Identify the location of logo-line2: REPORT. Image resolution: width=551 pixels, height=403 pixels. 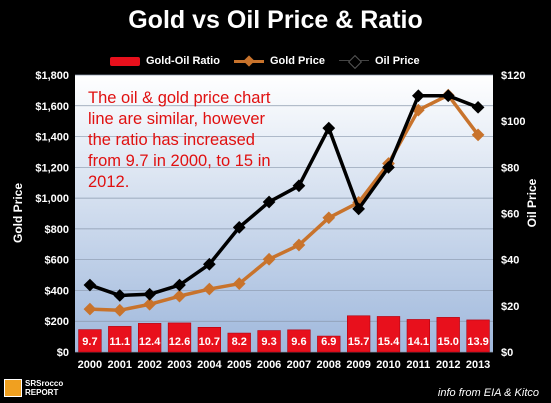
(42, 392).